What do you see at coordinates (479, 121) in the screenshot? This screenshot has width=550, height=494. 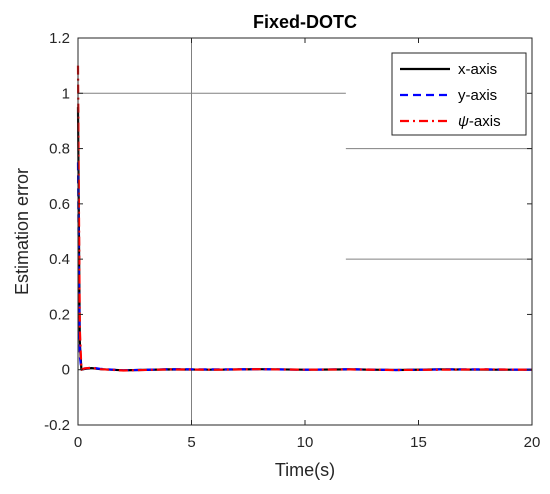 I see `legend-label: ψ-axis` at bounding box center [479, 121].